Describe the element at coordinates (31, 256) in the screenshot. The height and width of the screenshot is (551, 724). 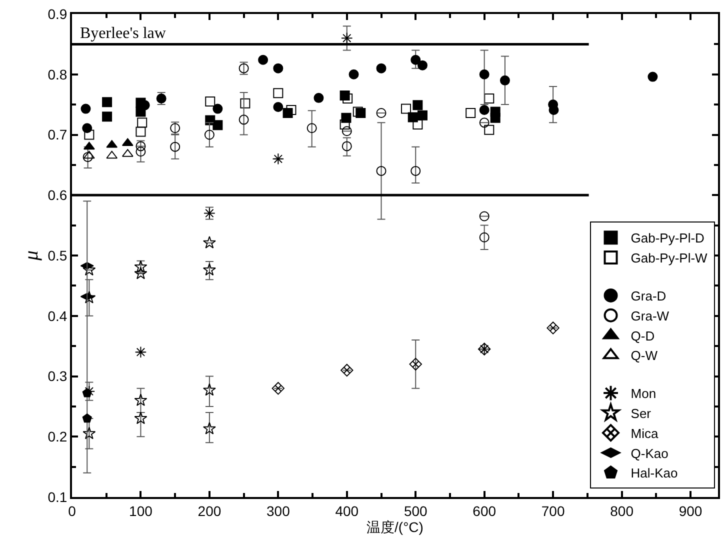
I see `y-axis-title: μ` at that location.